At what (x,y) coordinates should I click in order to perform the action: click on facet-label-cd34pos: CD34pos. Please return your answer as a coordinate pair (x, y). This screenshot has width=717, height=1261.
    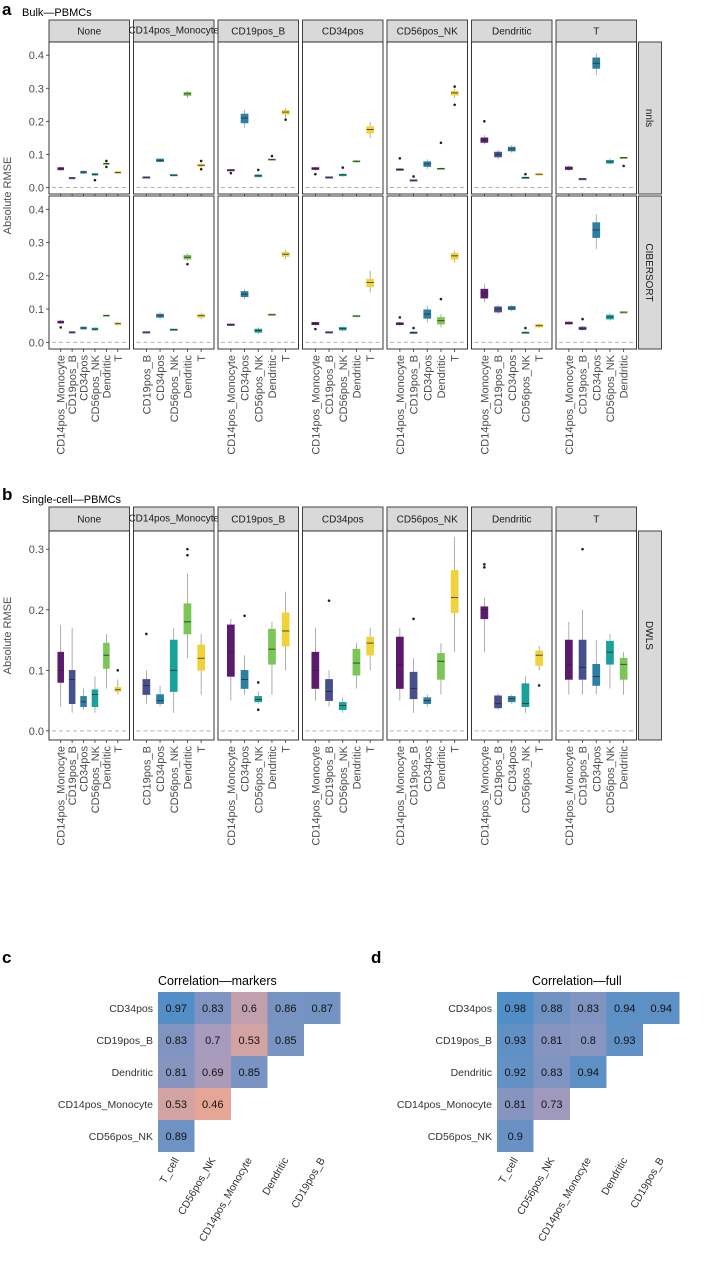
    Looking at the image, I should click on (343, 32).